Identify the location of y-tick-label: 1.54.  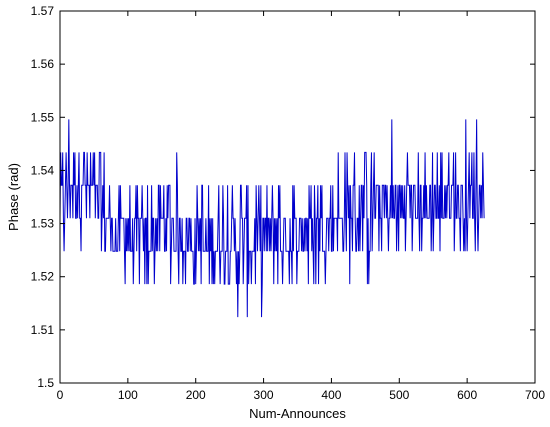
(43, 170).